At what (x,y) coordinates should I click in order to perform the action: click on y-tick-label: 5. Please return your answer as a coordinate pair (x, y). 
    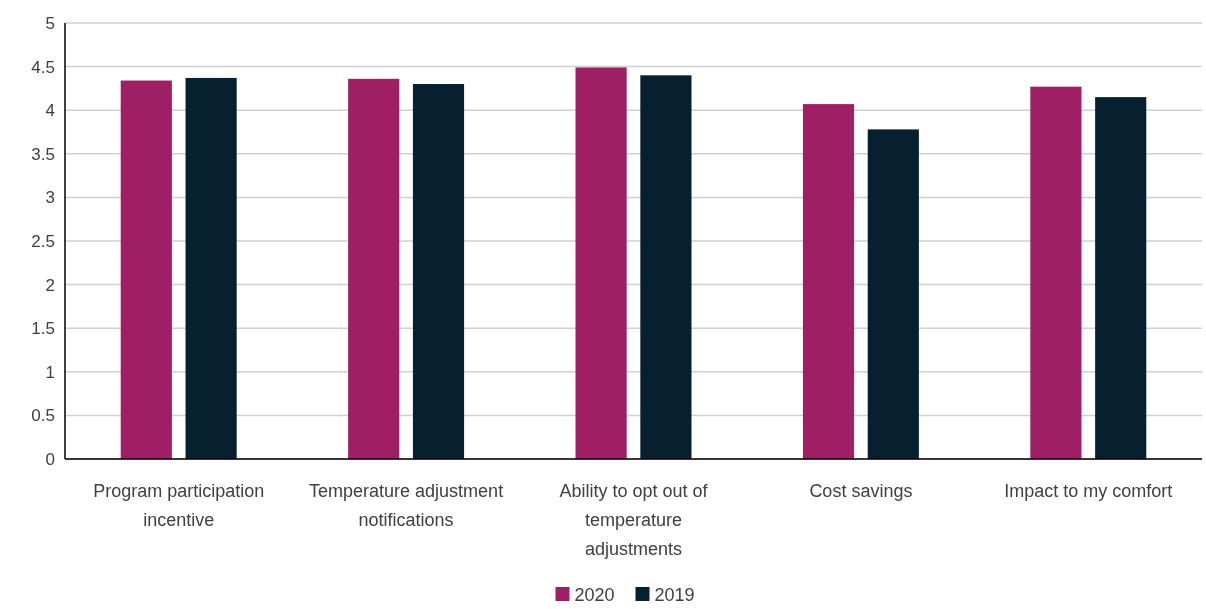
    Looking at the image, I should click on (50, 23).